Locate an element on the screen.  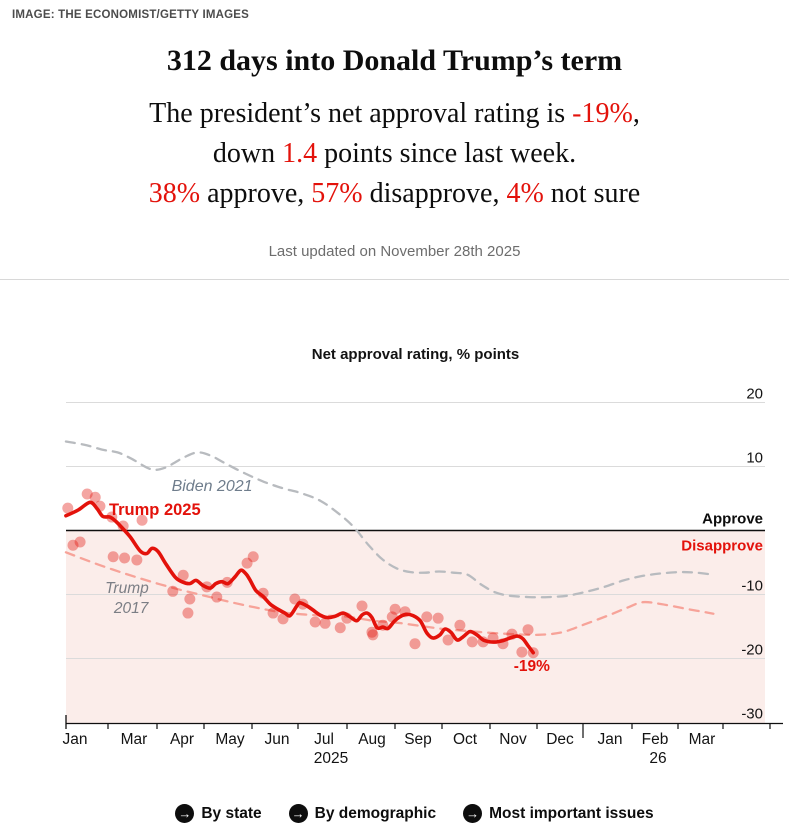
annotation-2017: 2017 is located at coordinates (131, 608).